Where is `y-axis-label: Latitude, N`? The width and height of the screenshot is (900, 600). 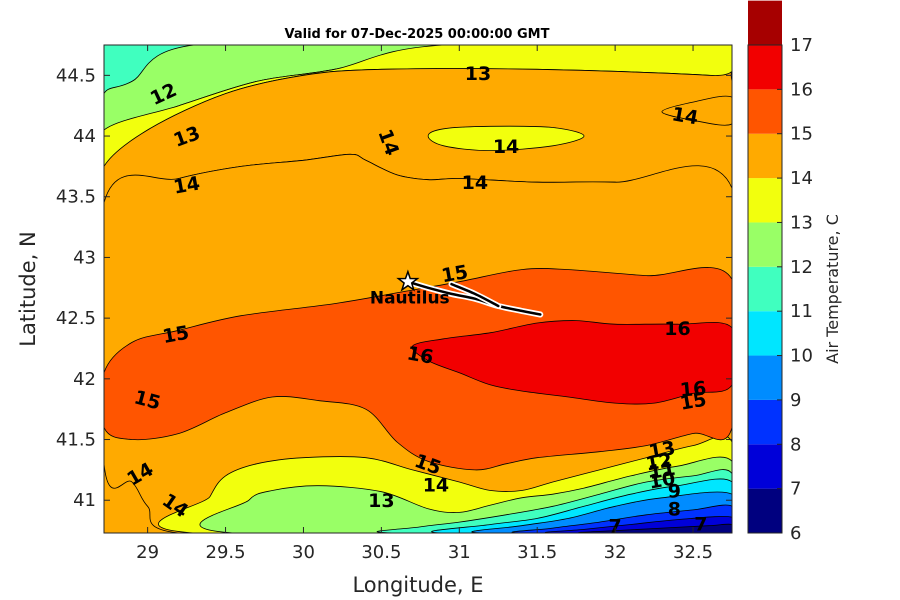
y-axis-label: Latitude, N is located at coordinates (28, 289).